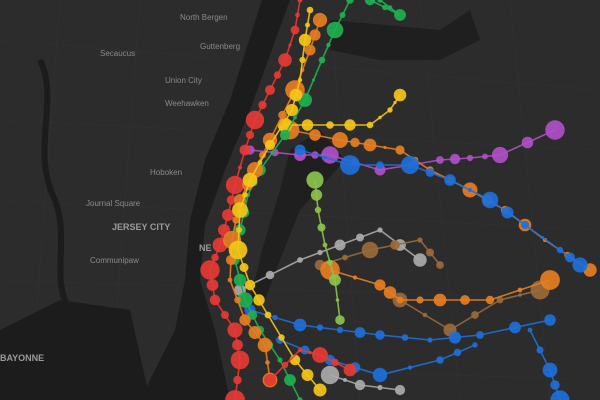 This screenshot has width=600, height=400. Describe the element at coordinates (405, 35) in the screenshot. I see `harlem-river` at that location.